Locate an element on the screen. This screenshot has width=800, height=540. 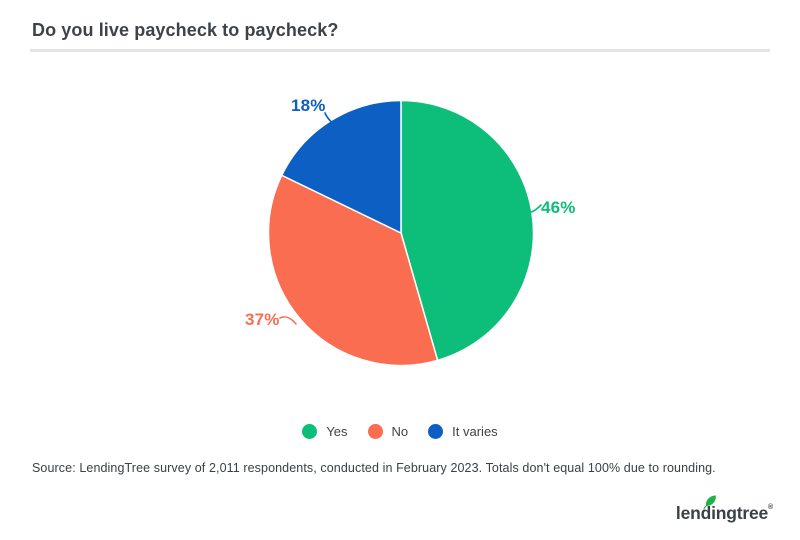
leader-line-yes is located at coordinates (533, 209).